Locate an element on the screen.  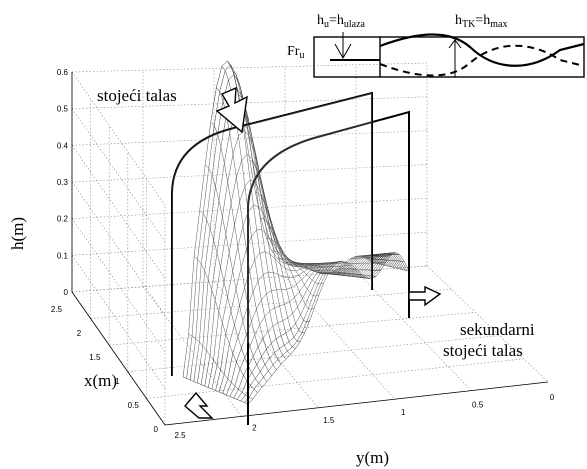
h-tick-label: 0.2 is located at coordinates (63, 219).